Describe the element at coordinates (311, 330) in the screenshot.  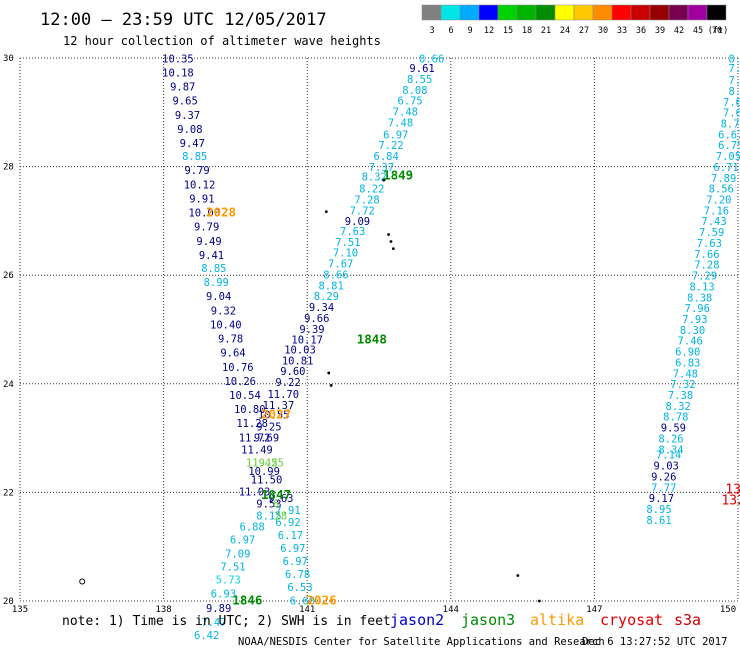
I see `wave-height-label: 9.39` at that location.